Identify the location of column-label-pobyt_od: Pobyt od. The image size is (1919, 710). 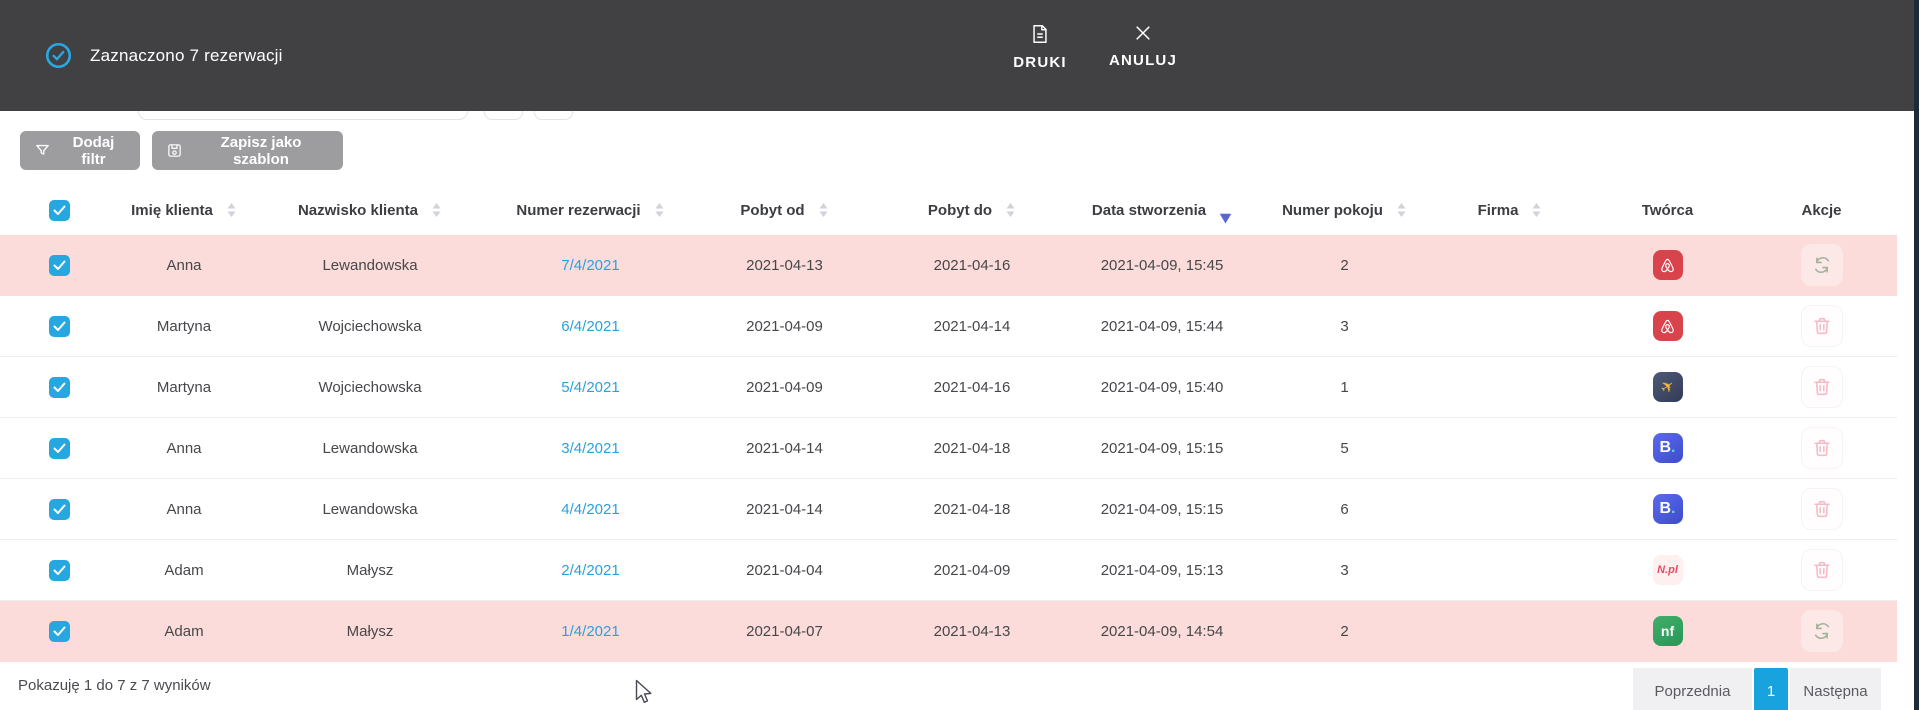
(772, 210).